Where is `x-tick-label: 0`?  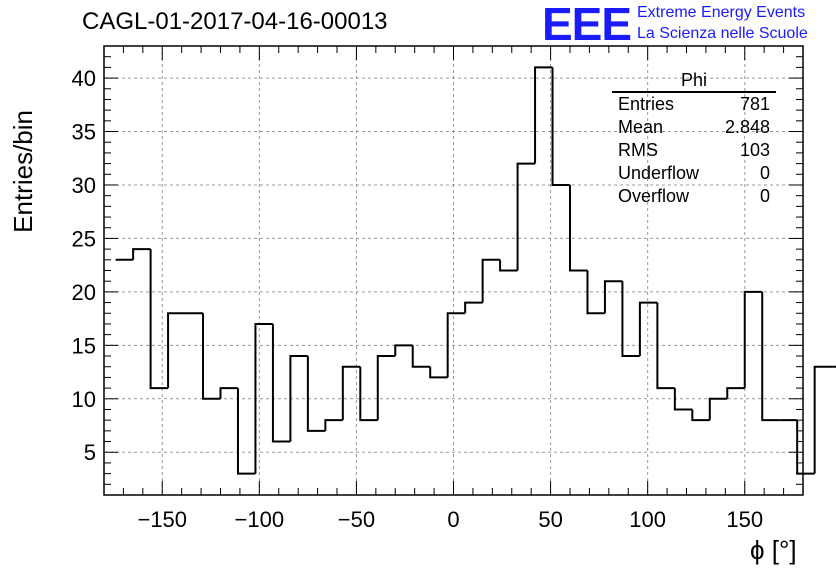 x-tick-label: 0 is located at coordinates (453, 519).